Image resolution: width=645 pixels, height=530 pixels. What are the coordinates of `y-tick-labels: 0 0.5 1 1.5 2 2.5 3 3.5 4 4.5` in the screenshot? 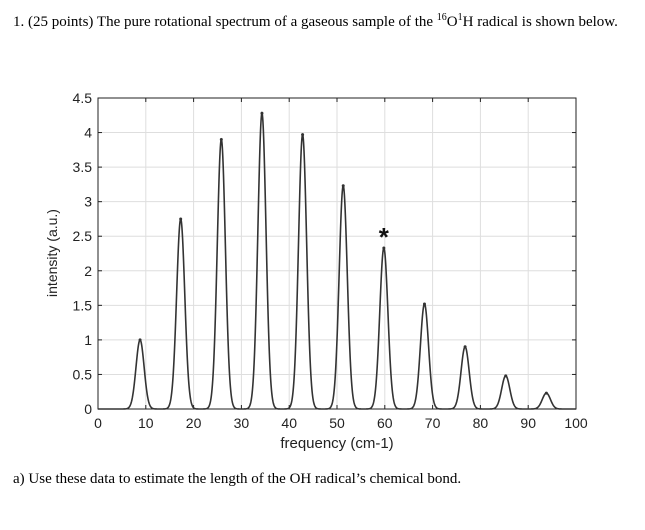 It's located at (83, 253).